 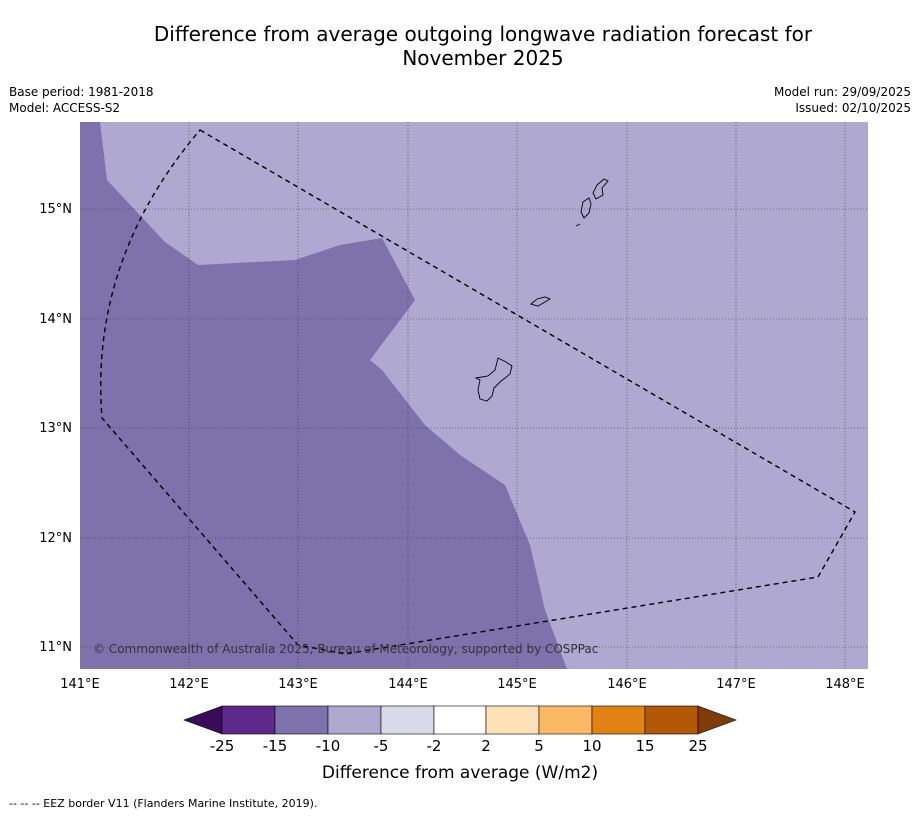 What do you see at coordinates (517, 684) in the screenshot?
I see `lon-label: 145°E` at bounding box center [517, 684].